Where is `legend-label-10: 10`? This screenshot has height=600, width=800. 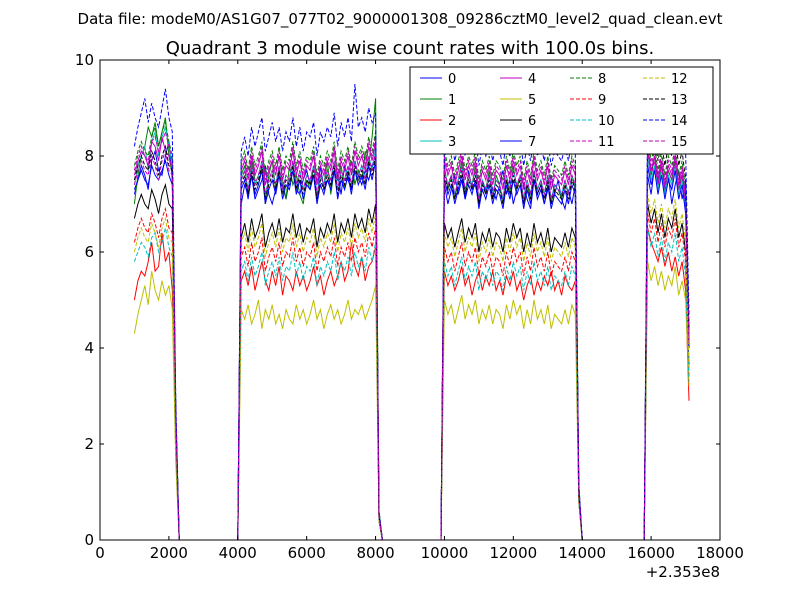
legend-label-10: 10 is located at coordinates (606, 121).